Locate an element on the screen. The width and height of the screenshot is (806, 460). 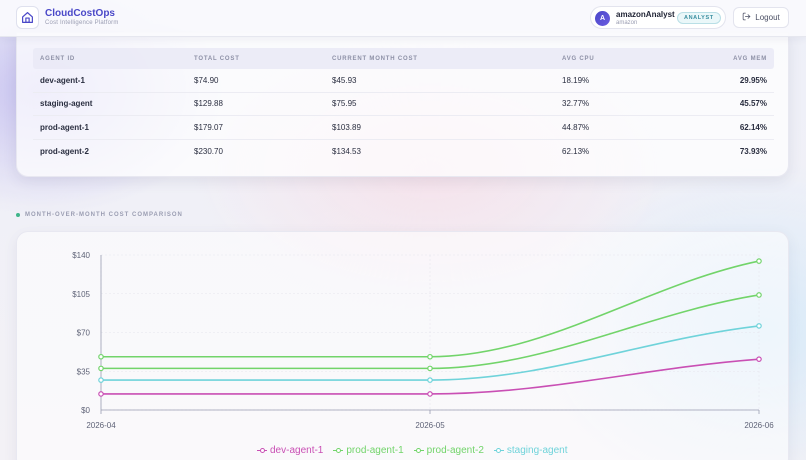
legend-item-prod-agent-2: prod-agent-2 is located at coordinates (448, 450).